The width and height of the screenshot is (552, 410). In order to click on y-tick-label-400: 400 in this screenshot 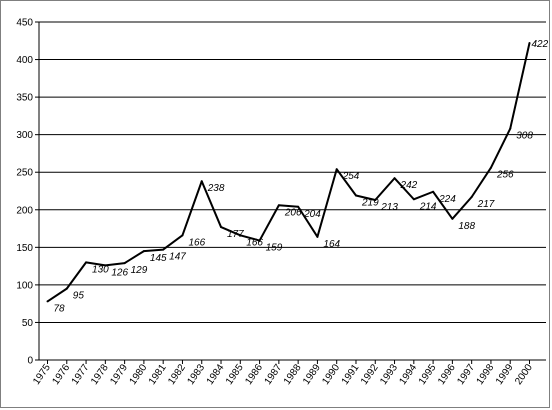, I will do `click(24, 60)`.